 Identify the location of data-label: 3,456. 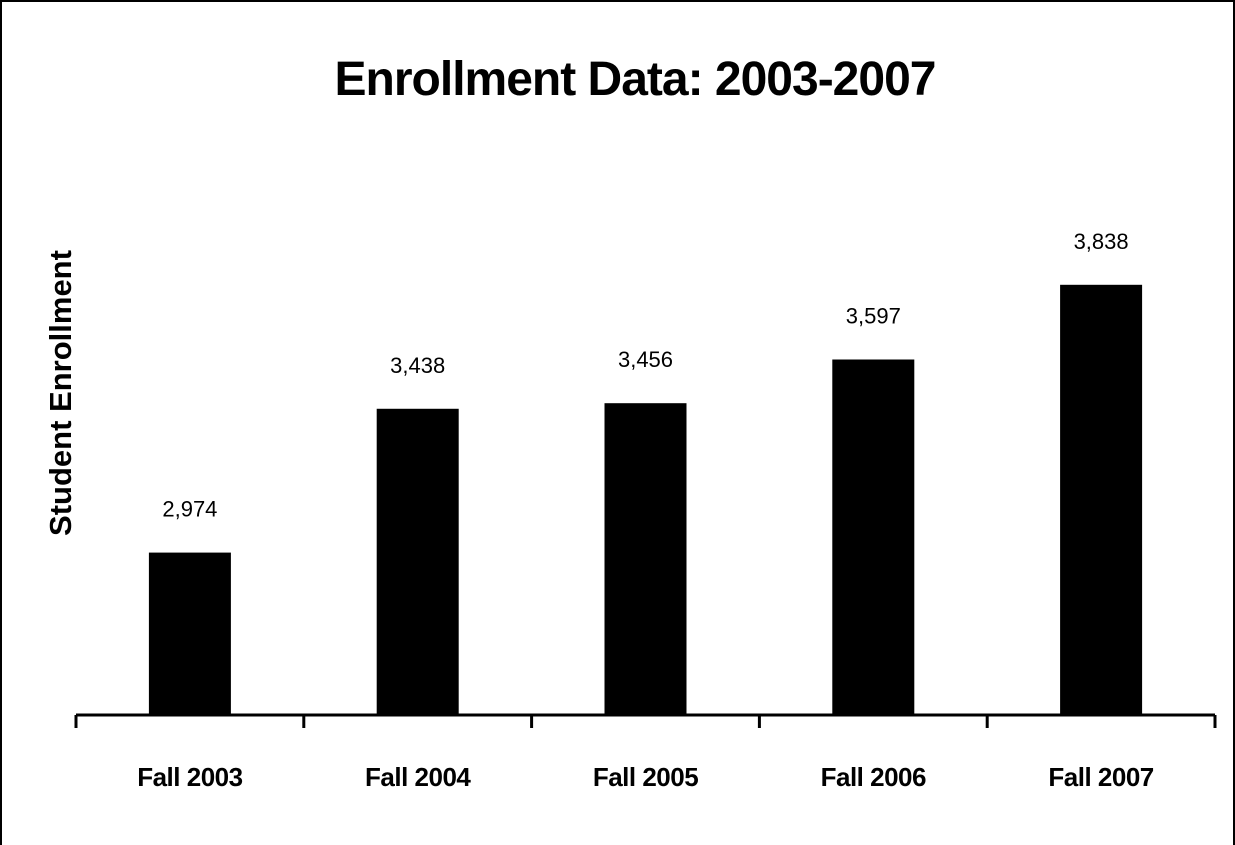
(645, 359).